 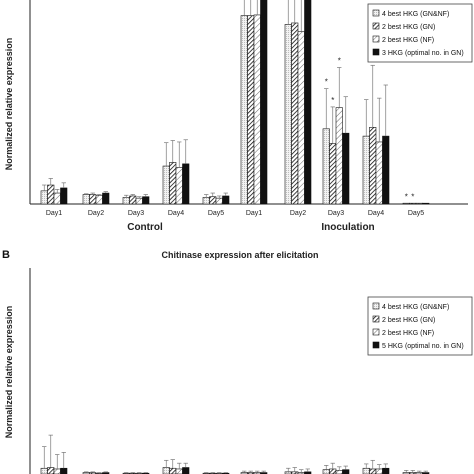 What do you see at coordinates (423, 346) in the screenshot?
I see `legend-label: 5 HKG (optimal no. in GN)` at bounding box center [423, 346].